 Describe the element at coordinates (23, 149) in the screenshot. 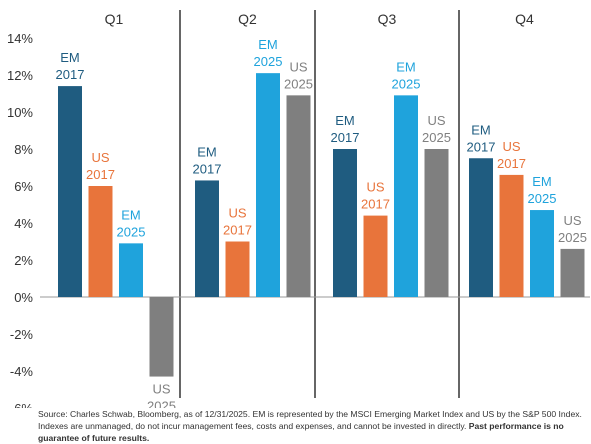

I see `y-tick-label: 8%` at that location.